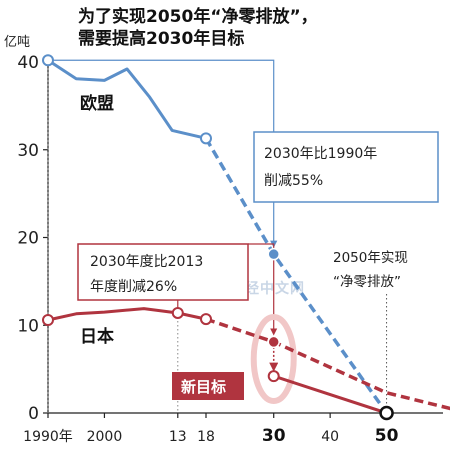 The image size is (450, 450). Describe the element at coordinates (127, 99) in the screenshot. I see `eu-actual-line` at that location.